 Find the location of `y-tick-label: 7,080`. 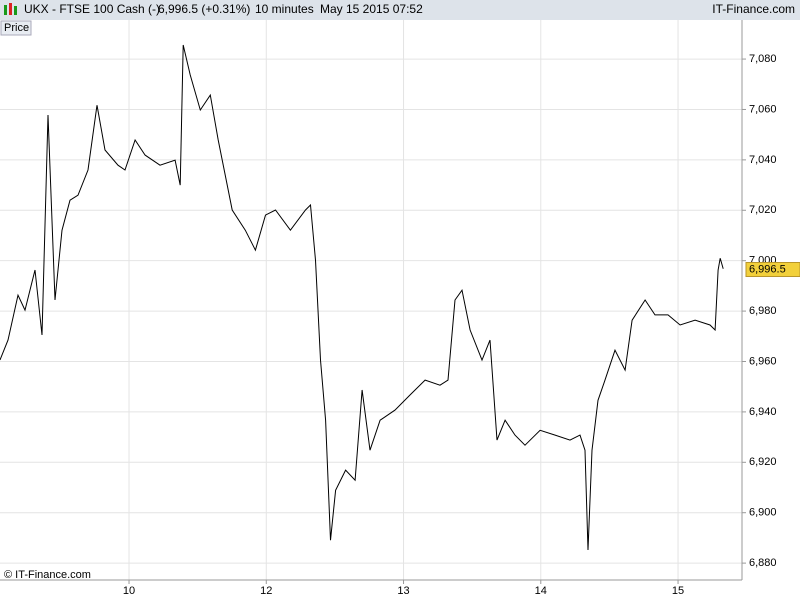

y-tick-label: 7,080 is located at coordinates (763, 59).